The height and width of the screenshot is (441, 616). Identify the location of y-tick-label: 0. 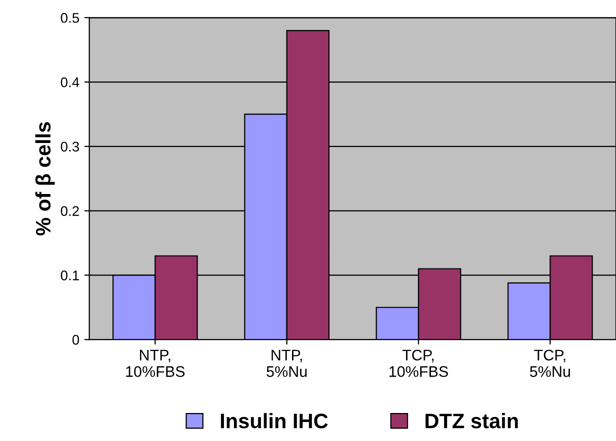
(76, 339).